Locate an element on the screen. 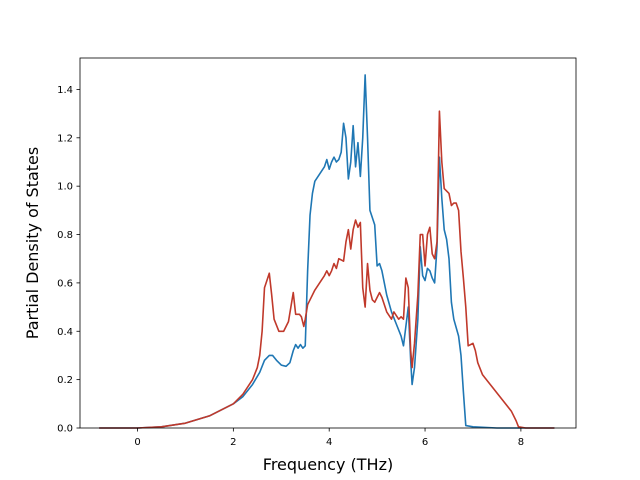  y-tick-label: 0.2 is located at coordinates (65, 380).